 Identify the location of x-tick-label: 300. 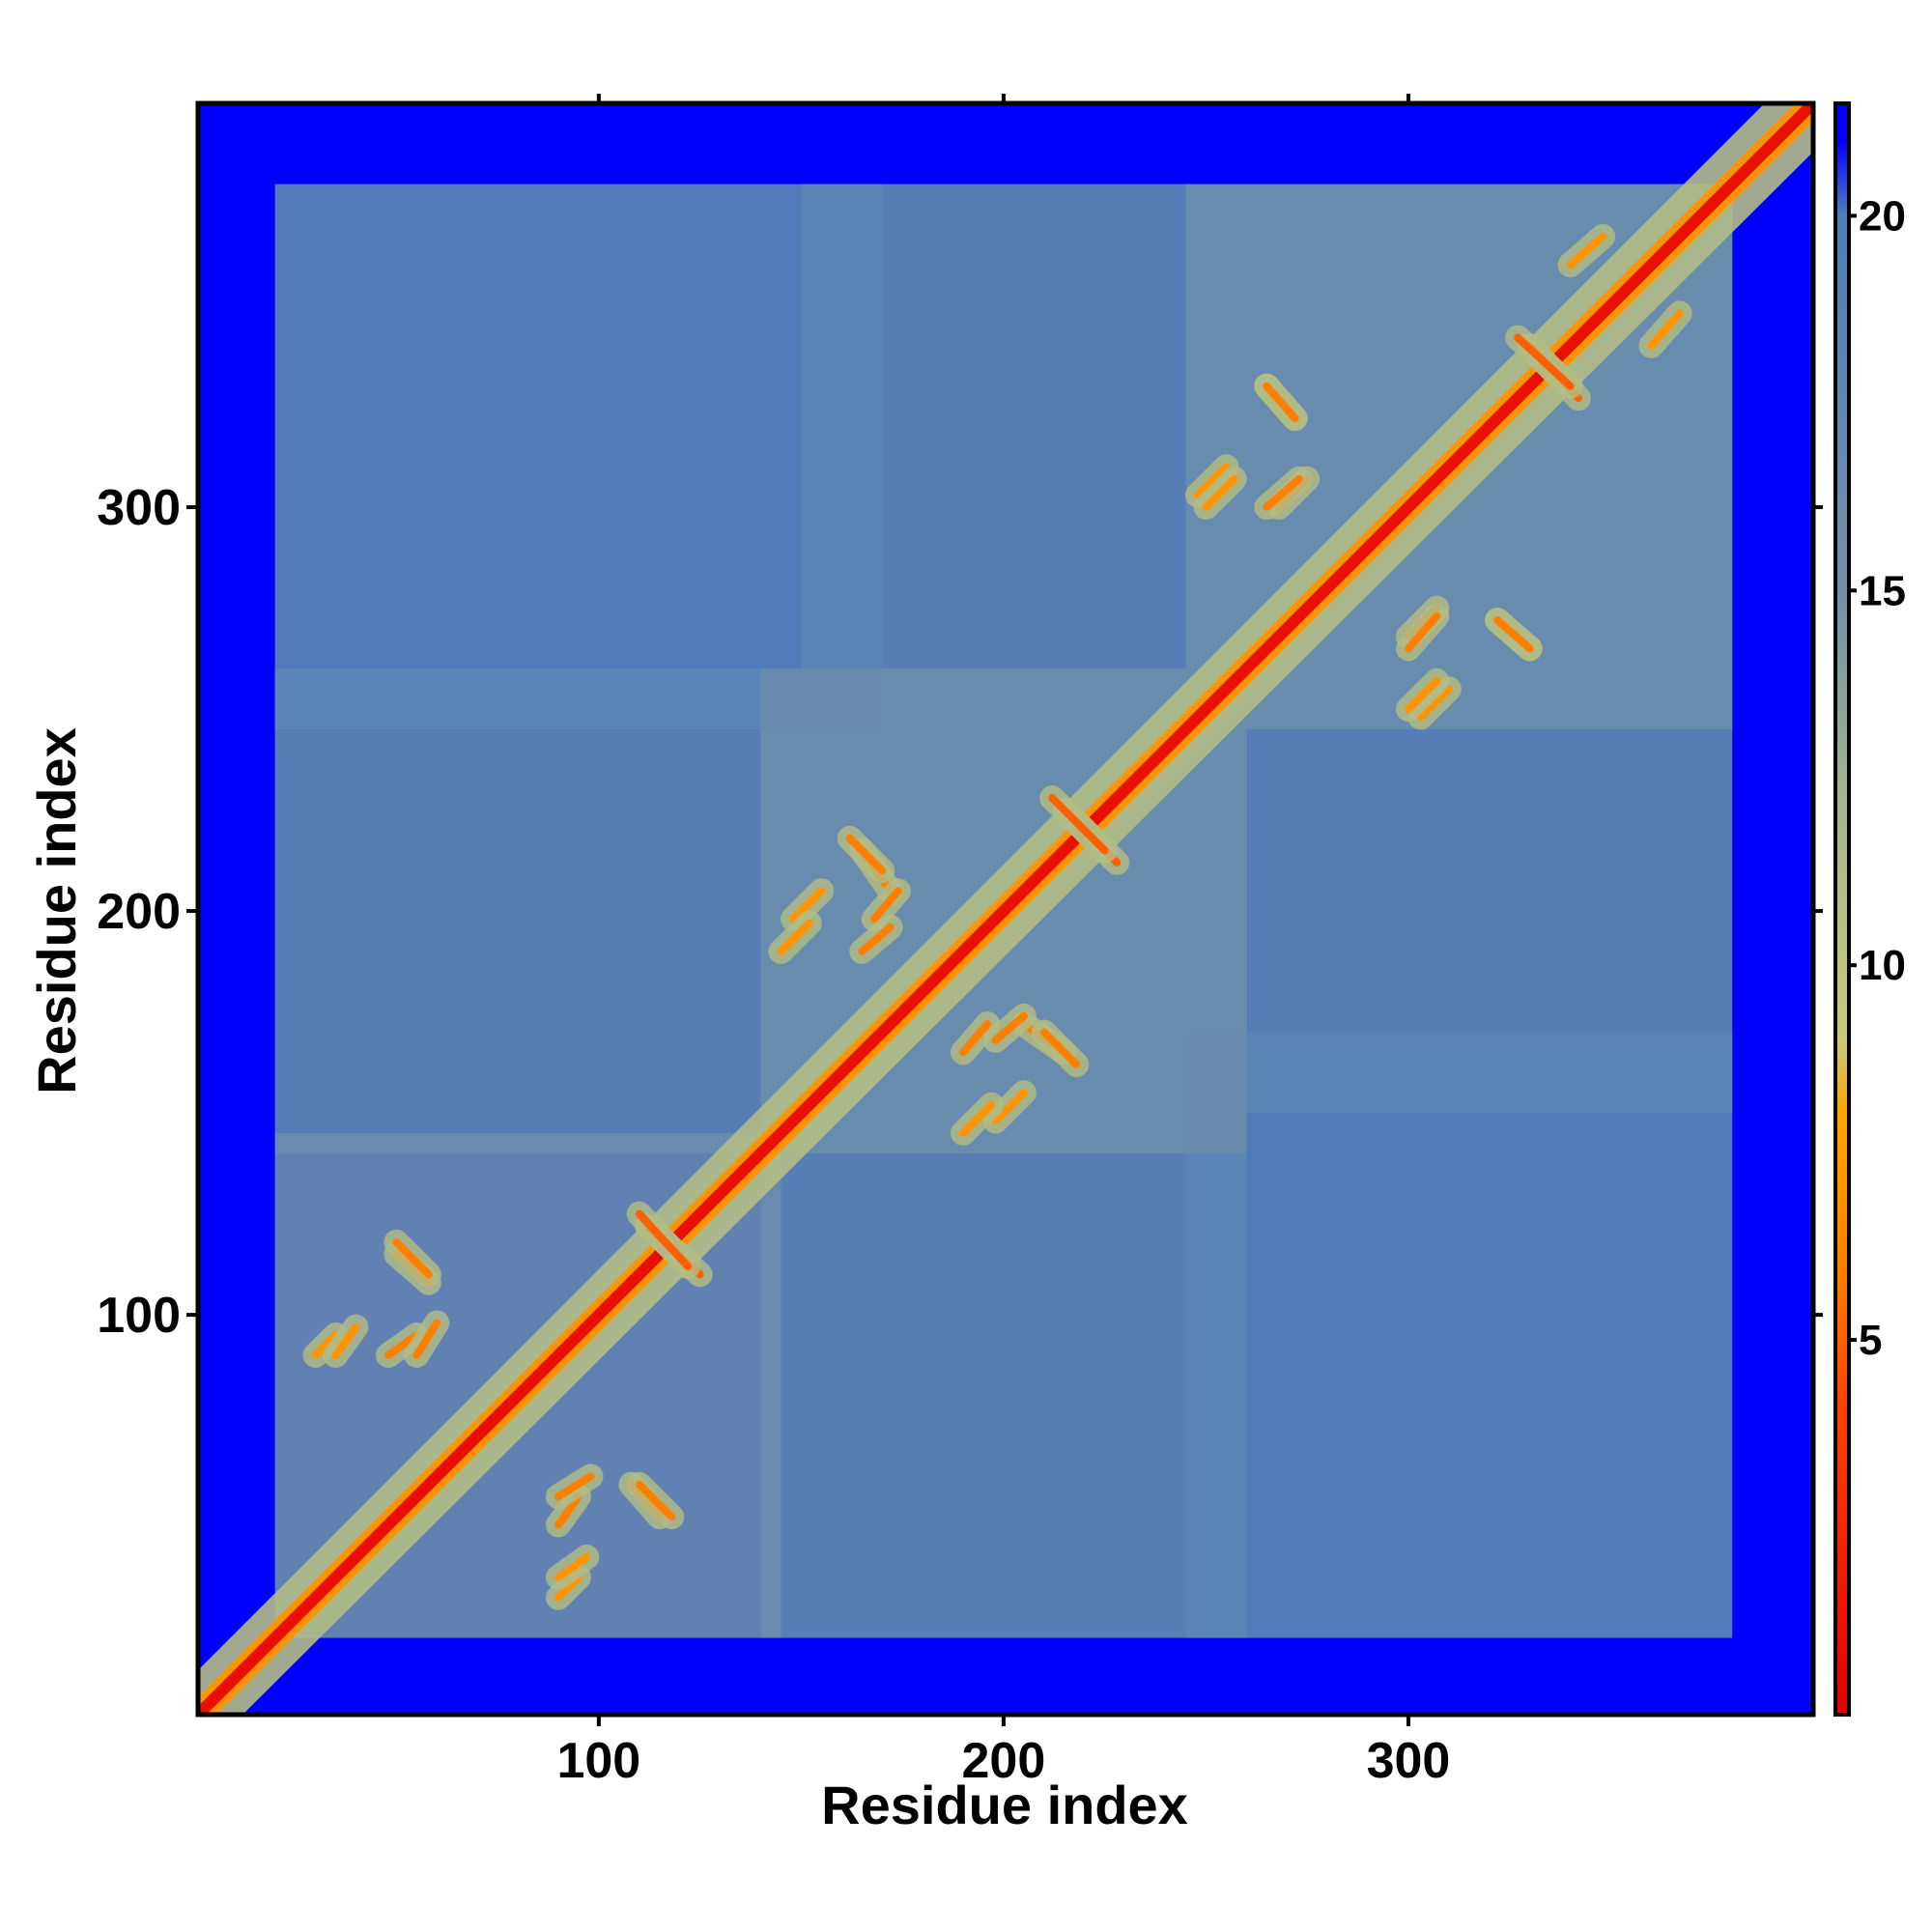
(1409, 1761).